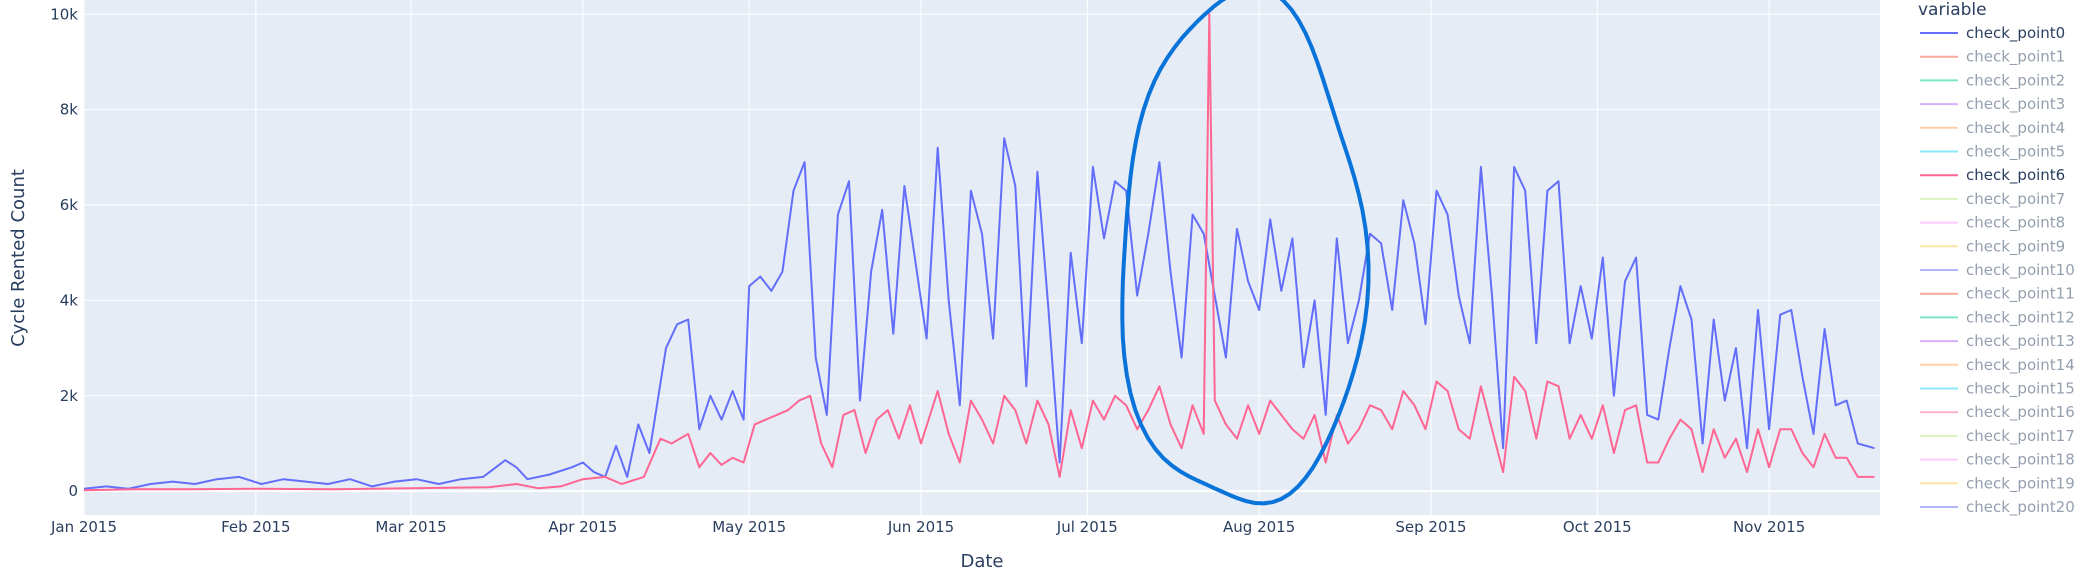  What do you see at coordinates (83, 527) in the screenshot?
I see `x-tick-label: Jan 2015` at bounding box center [83, 527].